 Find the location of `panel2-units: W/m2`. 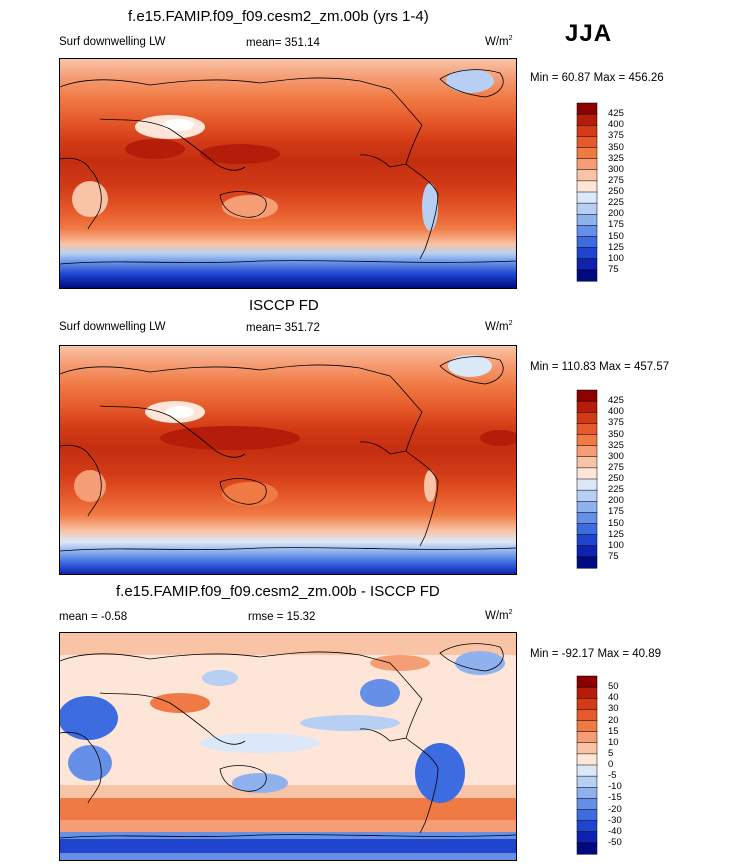

panel2-units: W/m2 is located at coordinates (499, 326).